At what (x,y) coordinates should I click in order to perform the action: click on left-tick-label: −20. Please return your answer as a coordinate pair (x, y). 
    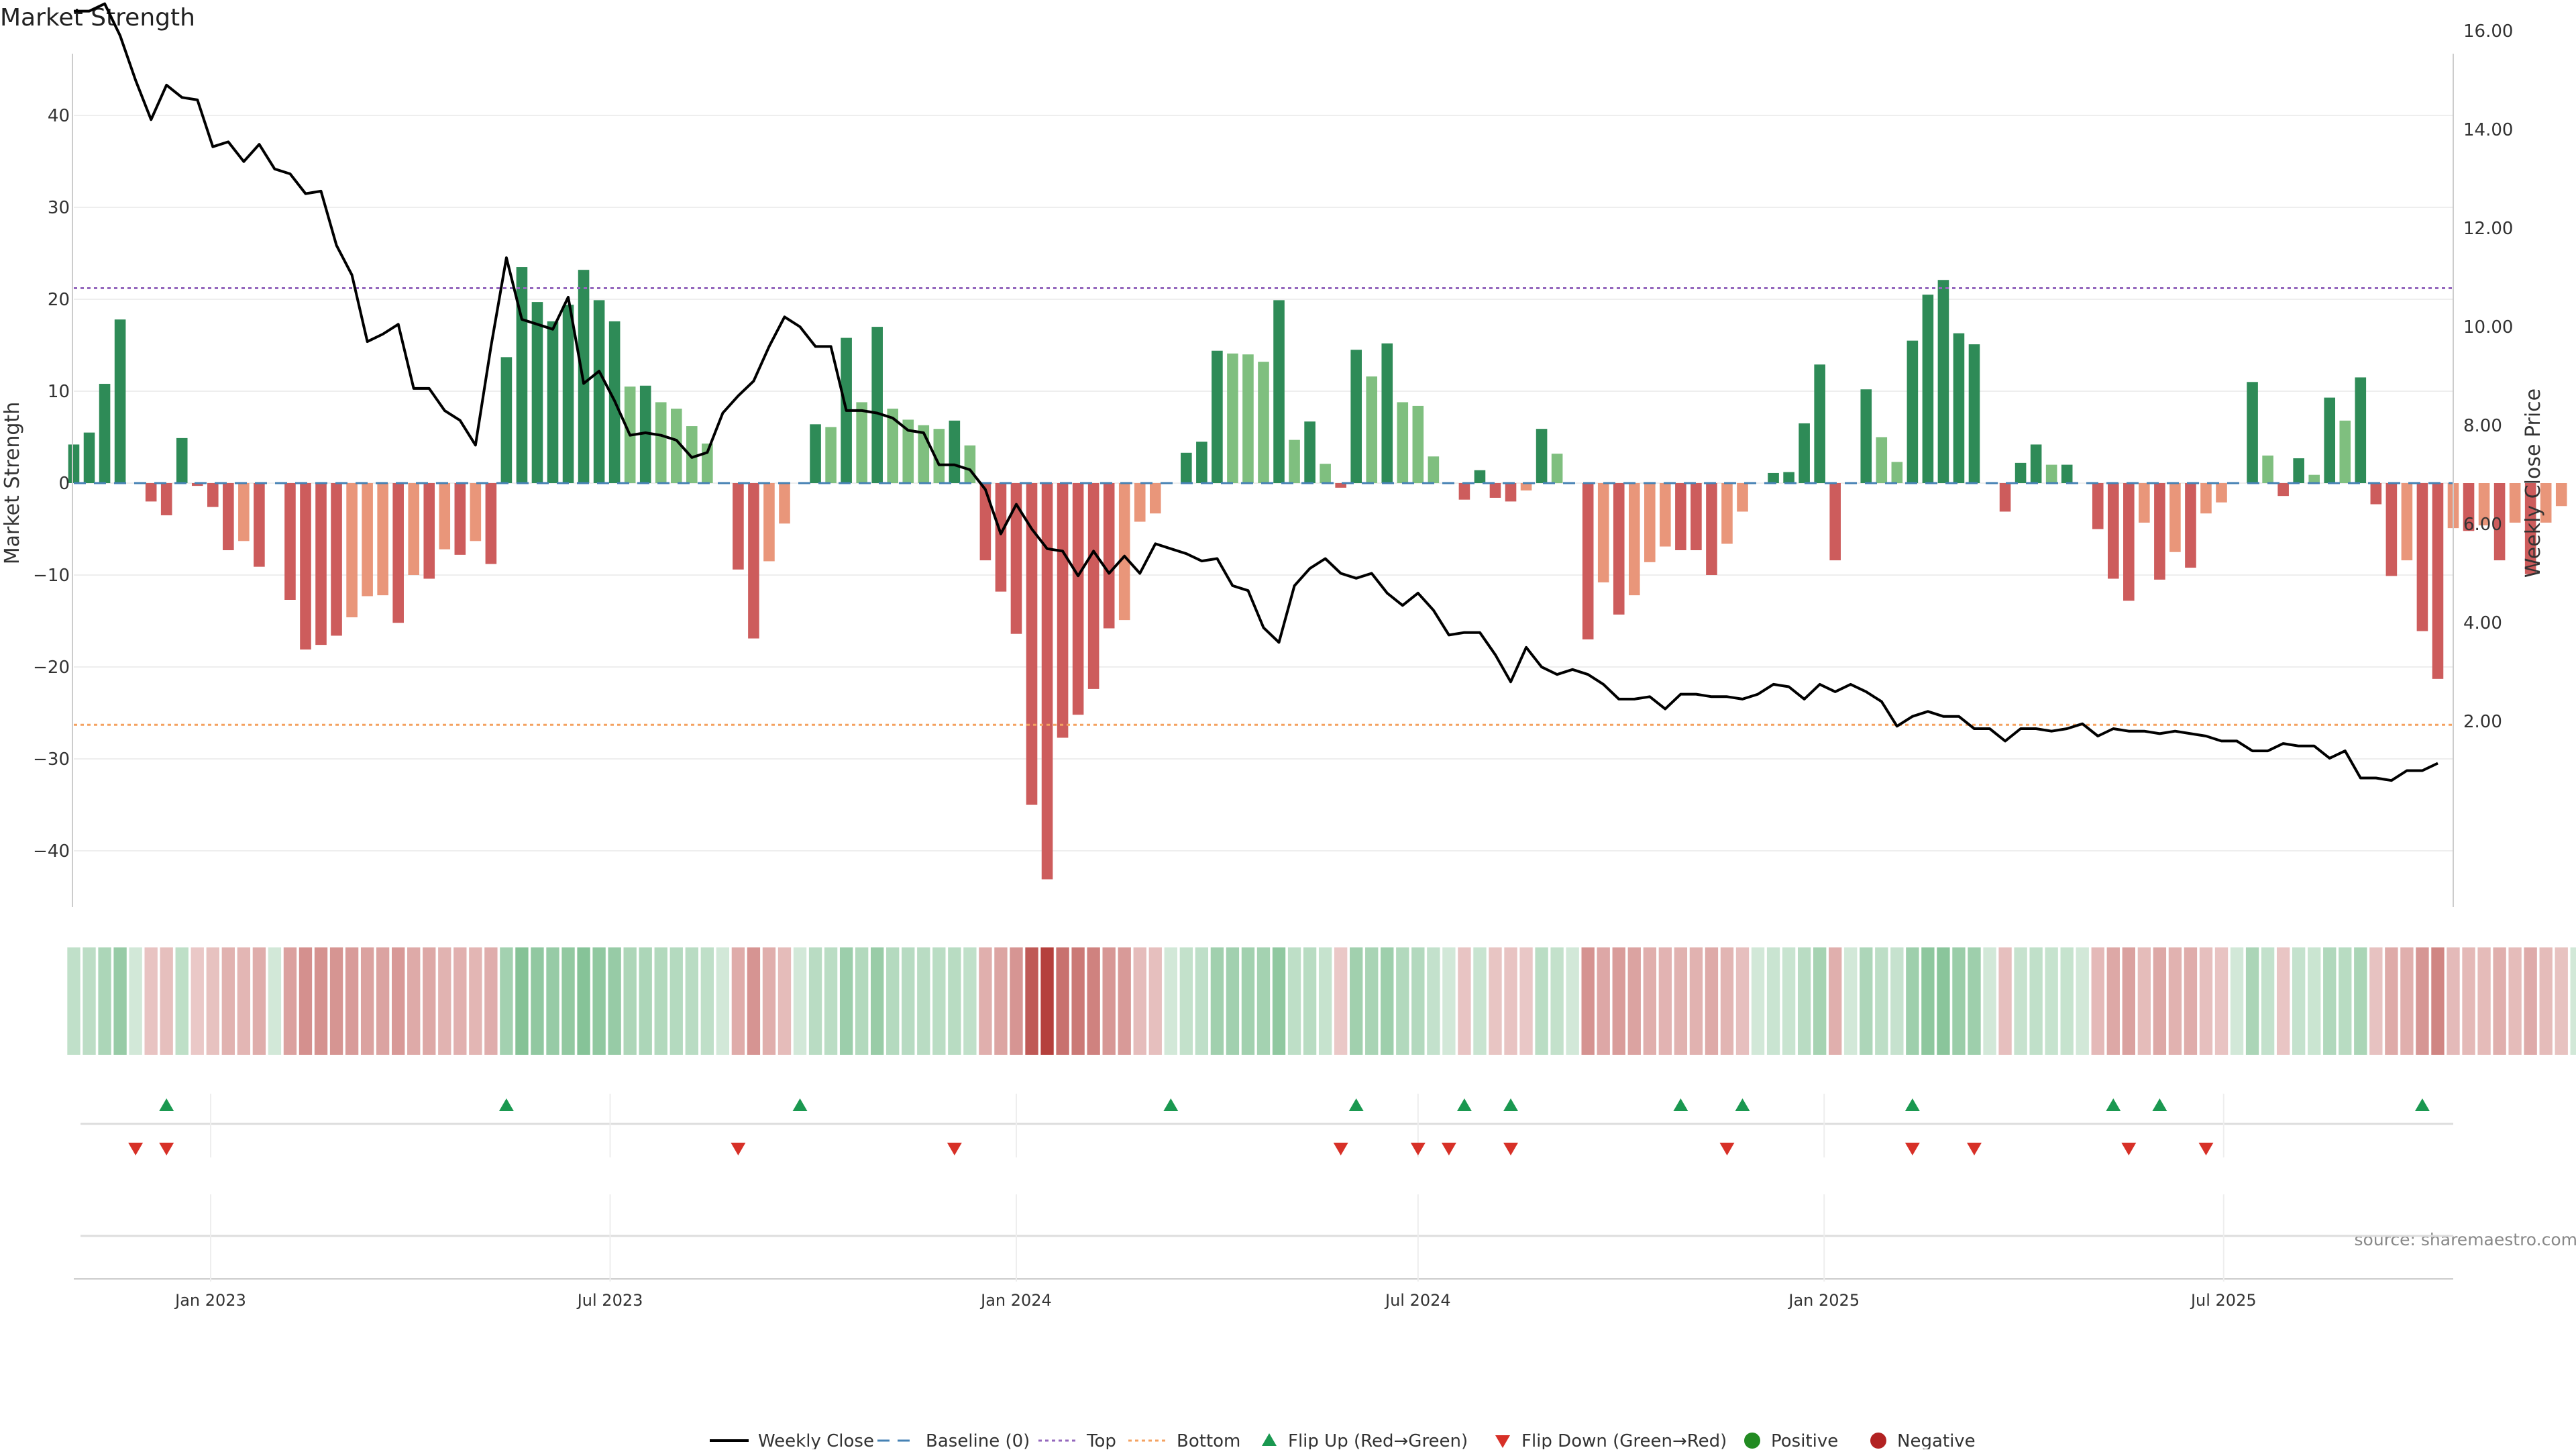
    Looking at the image, I should click on (51, 668).